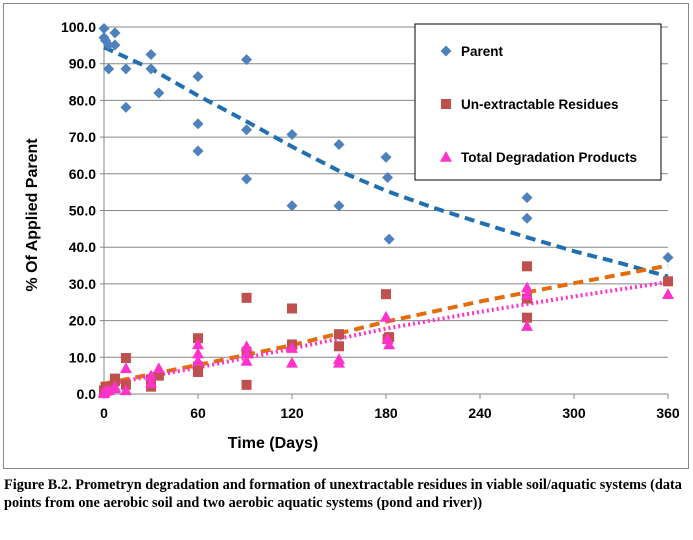 This screenshot has height=540, width=693. What do you see at coordinates (82, 357) in the screenshot?
I see `y-tick-label: 10.0` at bounding box center [82, 357].